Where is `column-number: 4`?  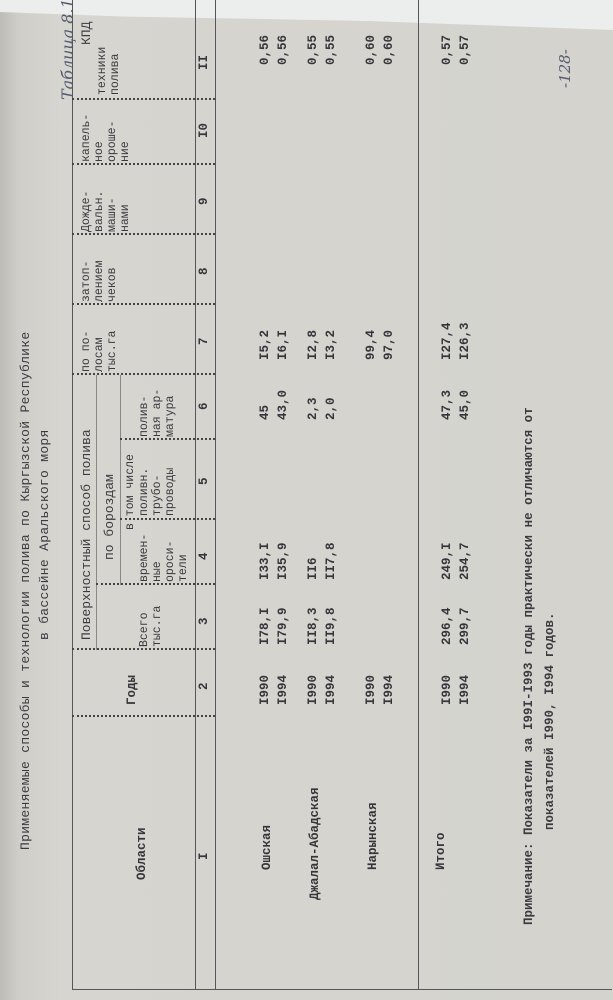
column-number: 4 is located at coordinates (204, 556).